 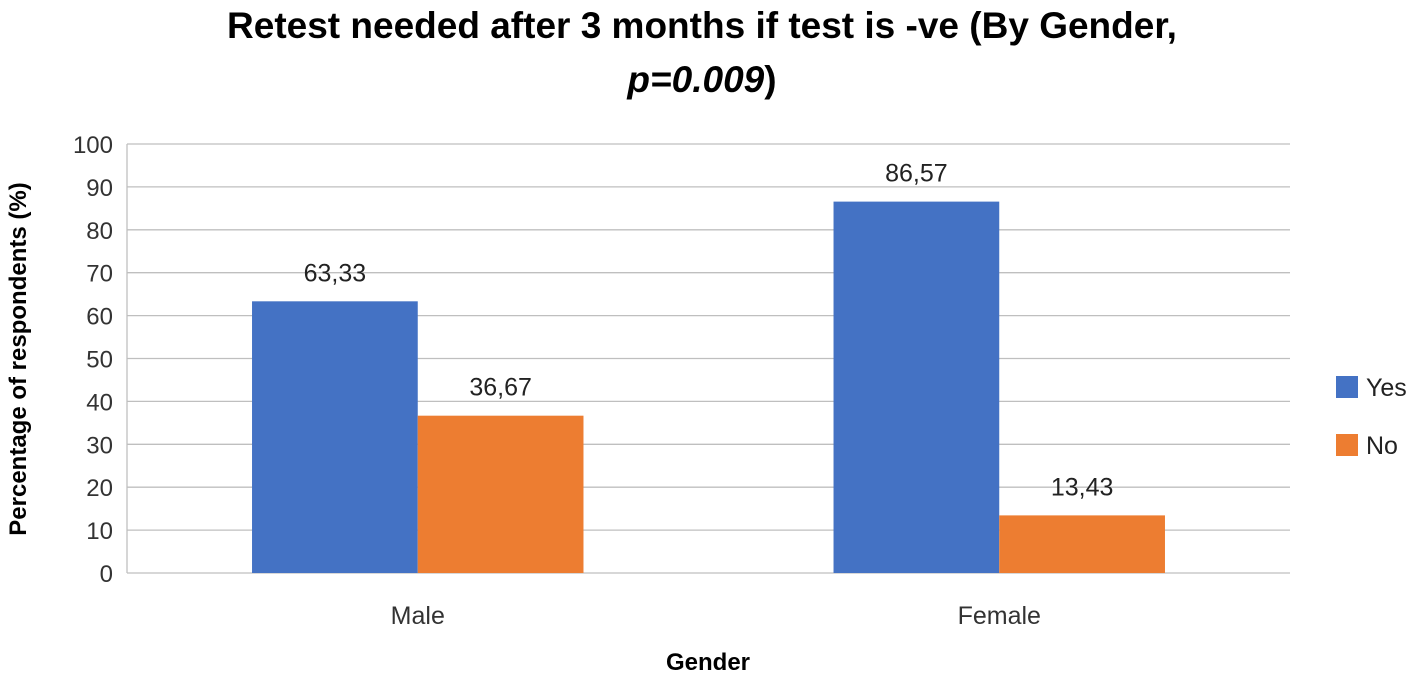 I want to click on chart-title-close: ), so click(x=770, y=79).